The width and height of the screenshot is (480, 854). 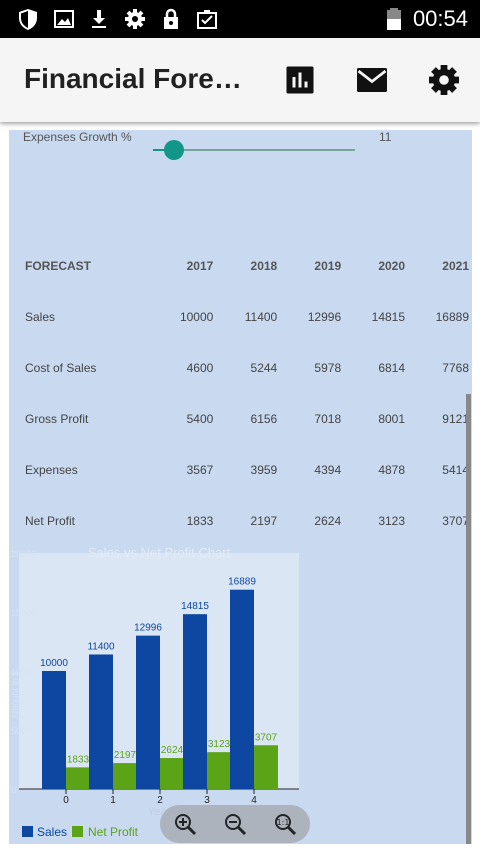 I want to click on table-cell: 5414, so click(x=455, y=469).